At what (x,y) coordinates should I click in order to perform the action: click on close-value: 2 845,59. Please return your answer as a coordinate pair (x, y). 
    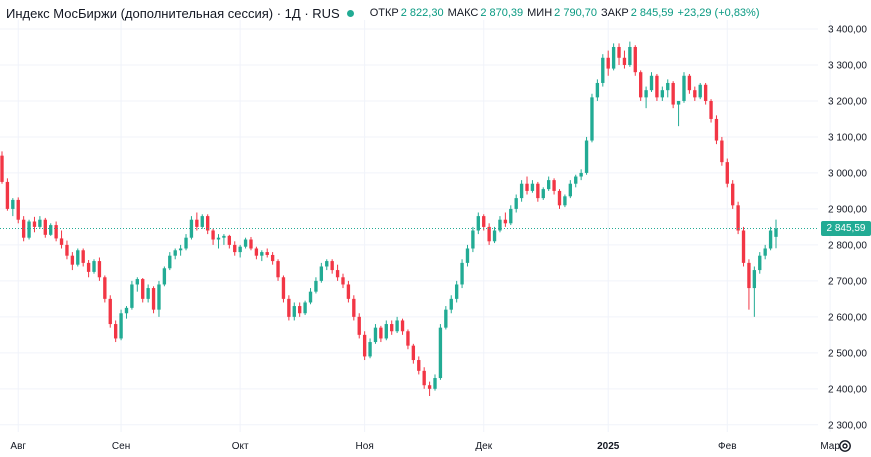
    Looking at the image, I should click on (652, 13).